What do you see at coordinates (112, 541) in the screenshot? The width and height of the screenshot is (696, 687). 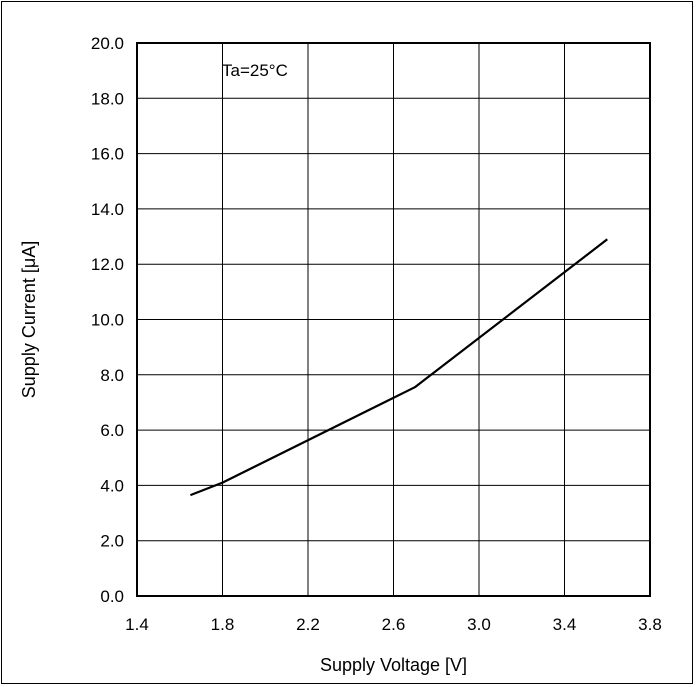 I see `y-tick-label: 2.0` at bounding box center [112, 541].